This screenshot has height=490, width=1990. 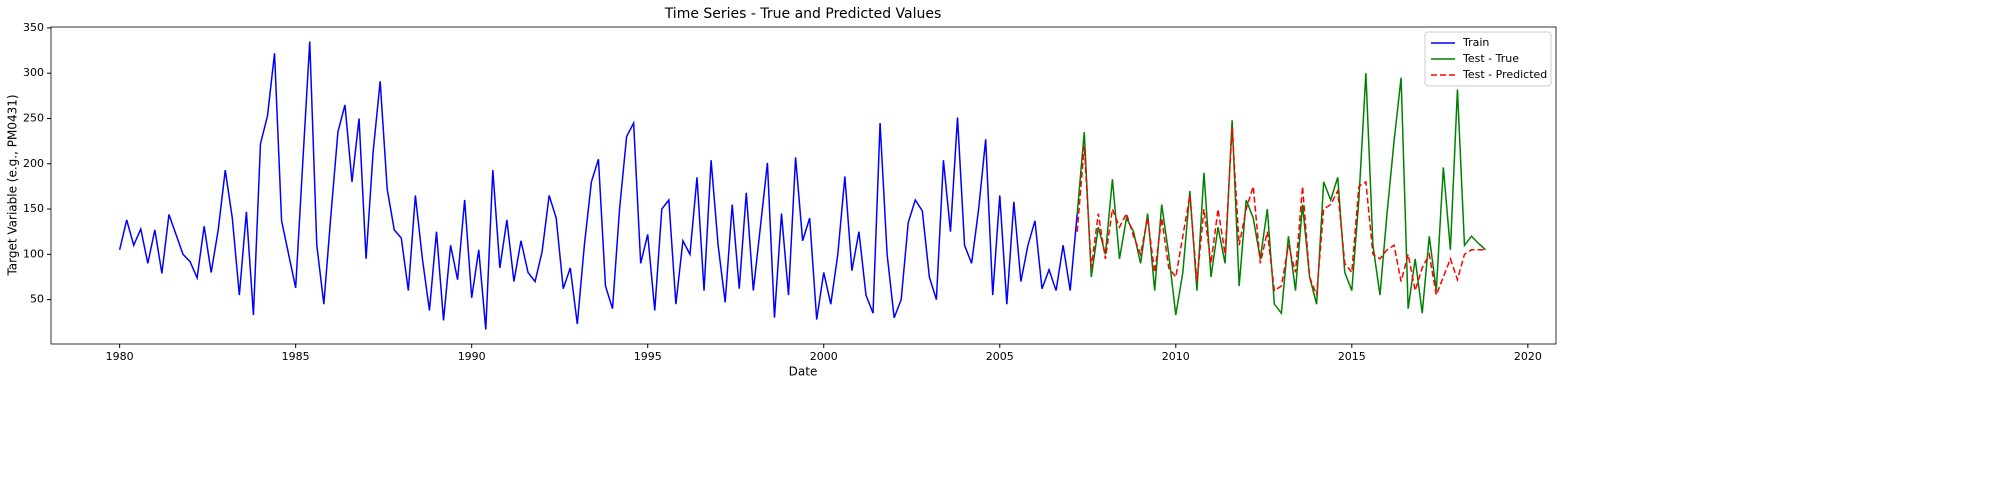 I want to click on y-tick-label: 150, so click(x=33, y=208).